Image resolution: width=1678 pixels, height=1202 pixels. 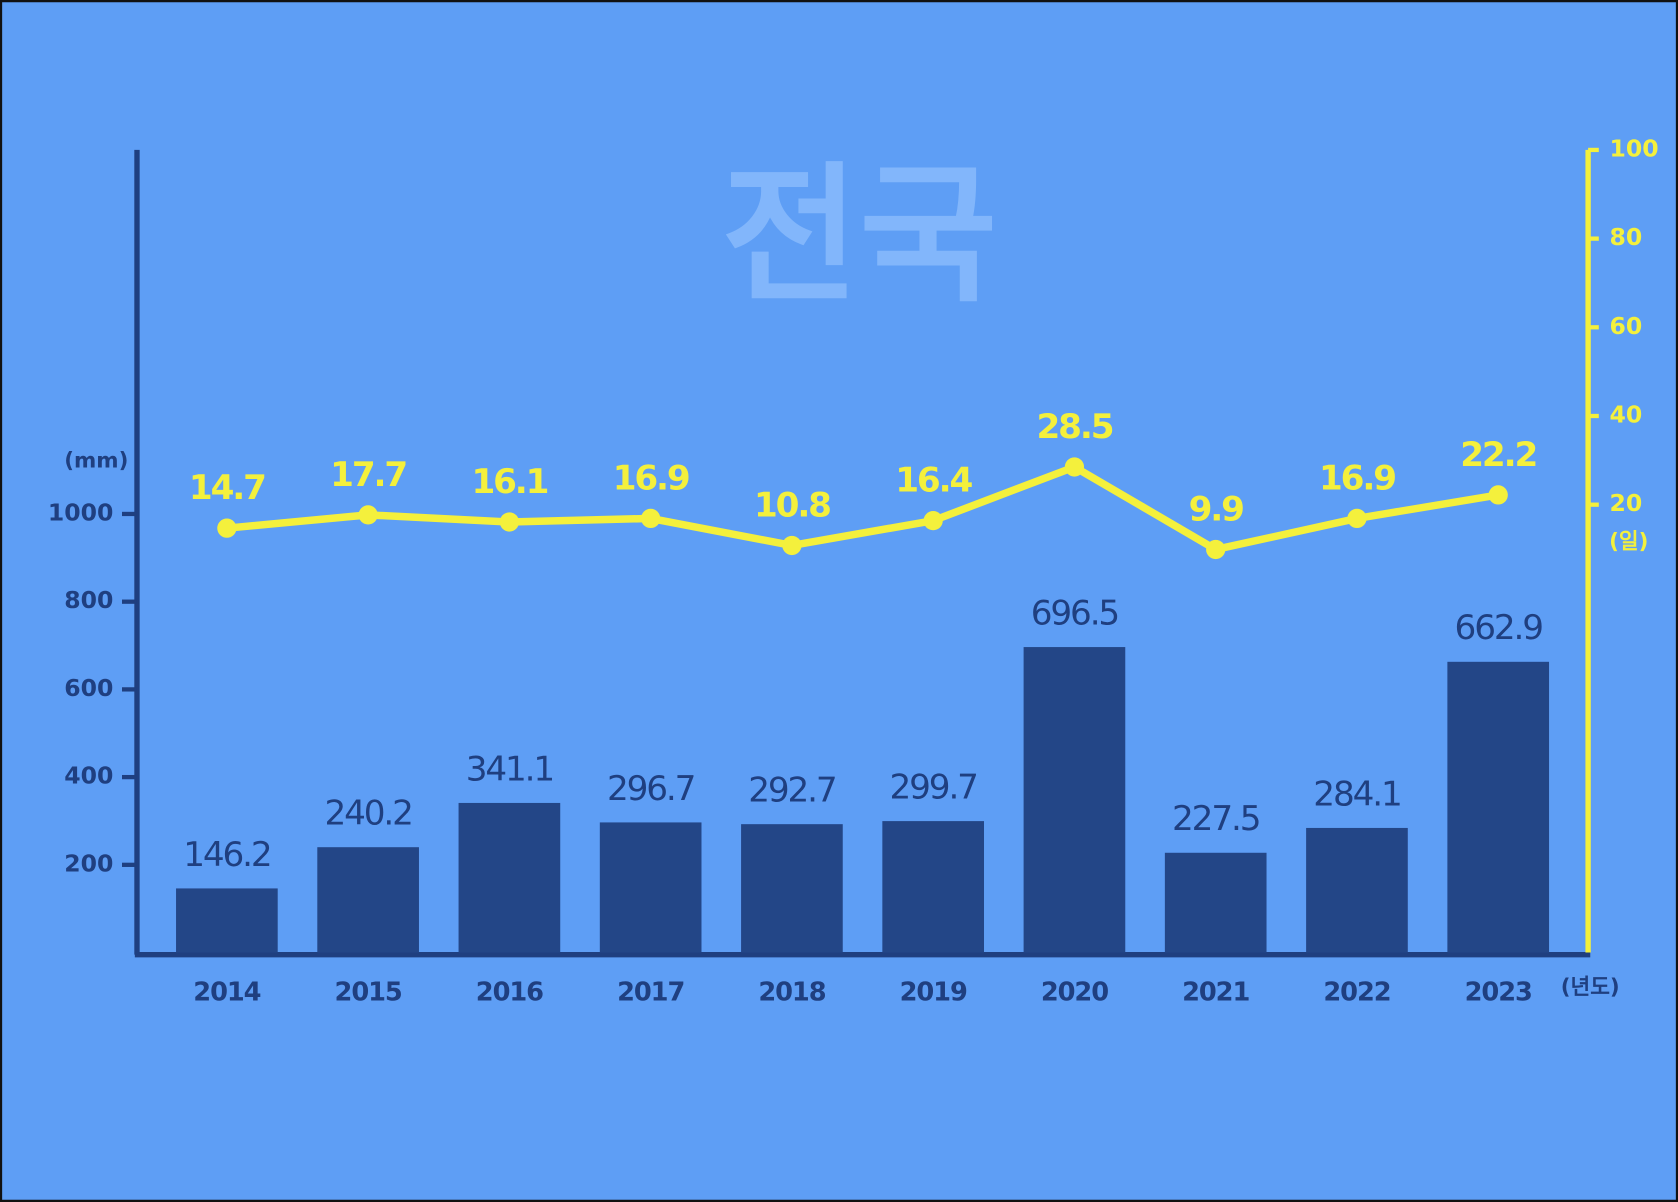 I want to click on y2-tick-label: 60, so click(x=1626, y=326).